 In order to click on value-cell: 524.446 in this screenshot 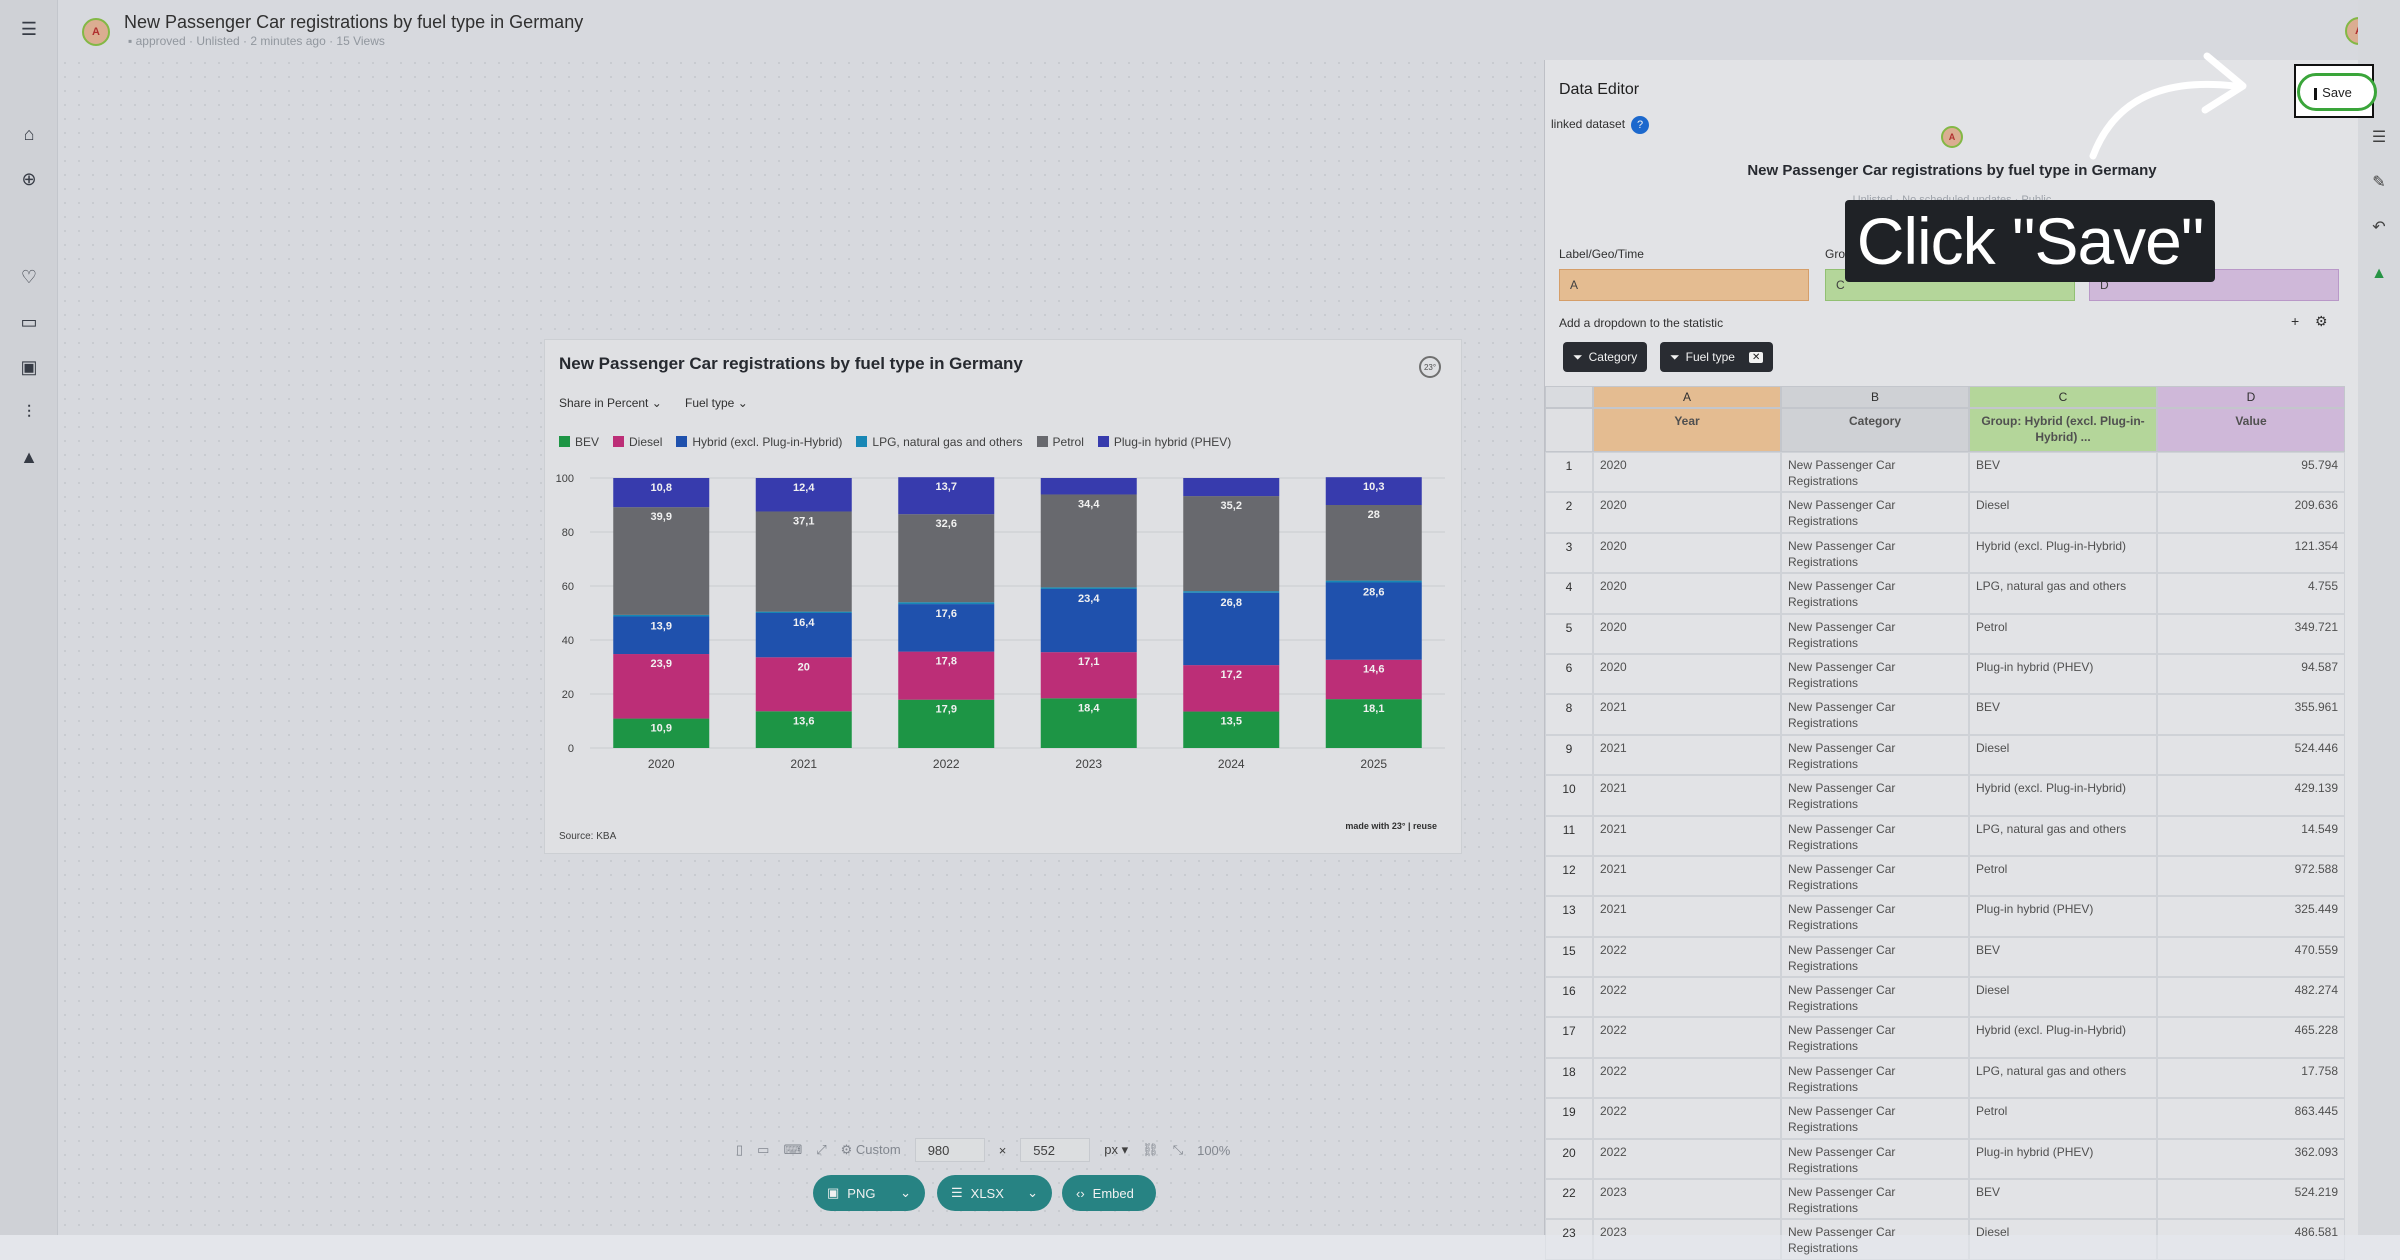, I will do `click(2251, 755)`.